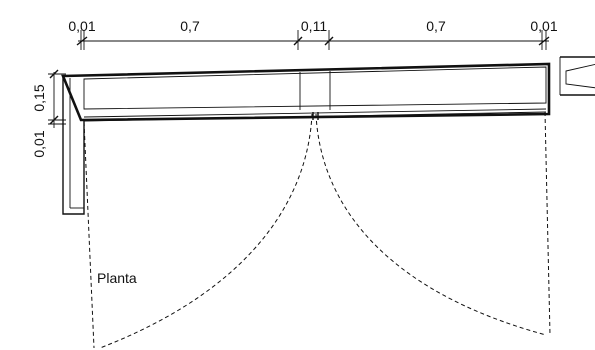  I want to click on dimension-right-leaf: 0,7, so click(436, 26).